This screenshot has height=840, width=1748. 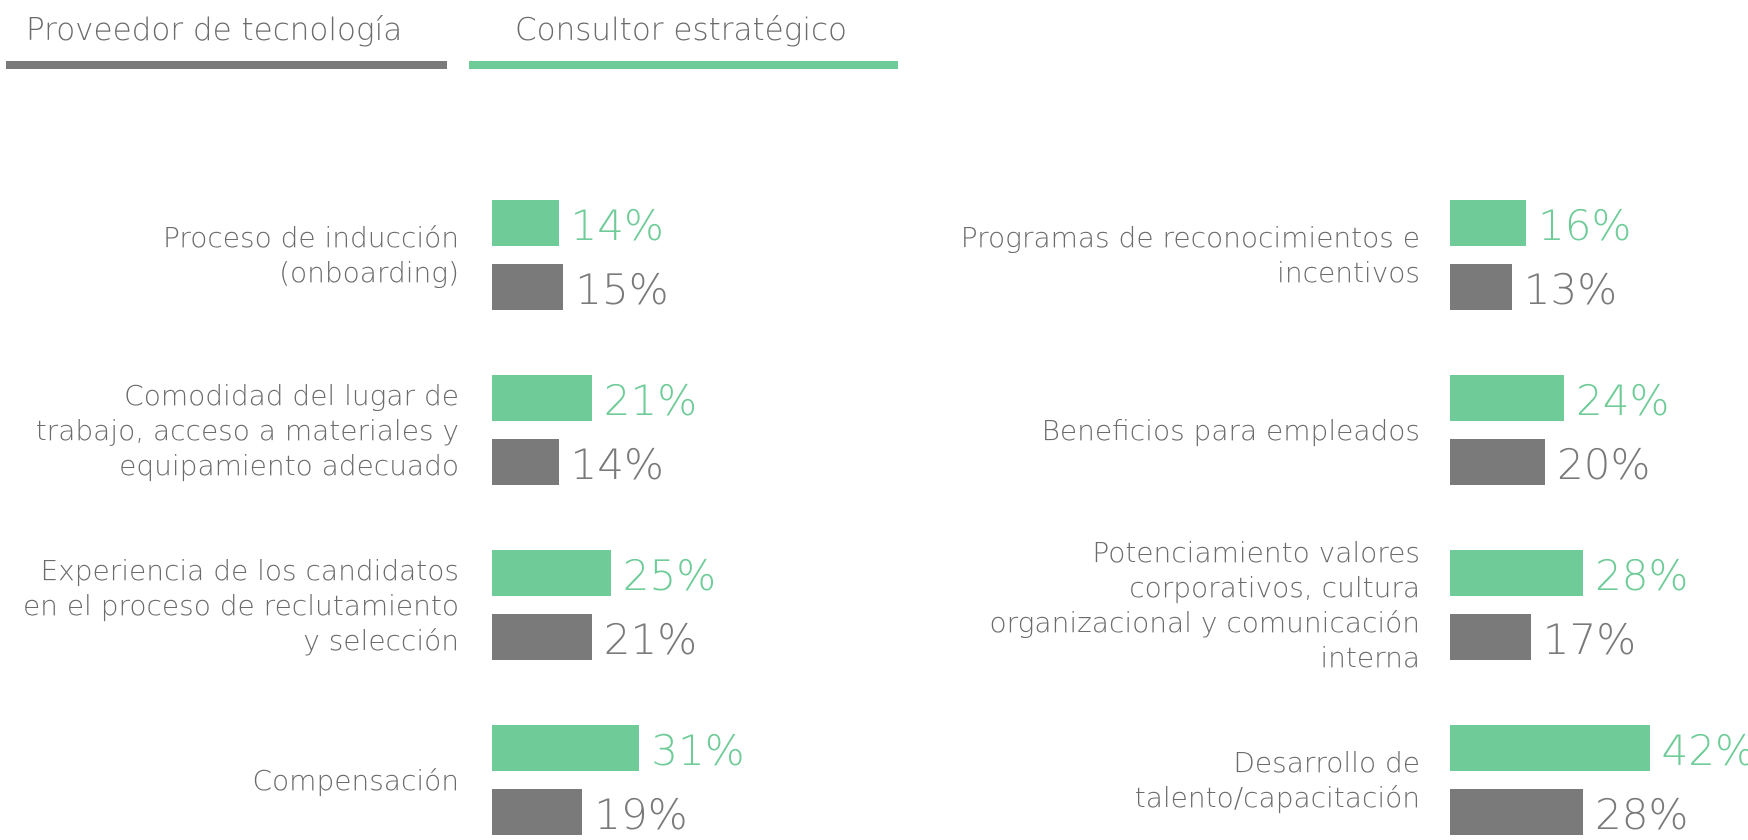 I want to click on value-label: 24%, so click(x=1622, y=401).